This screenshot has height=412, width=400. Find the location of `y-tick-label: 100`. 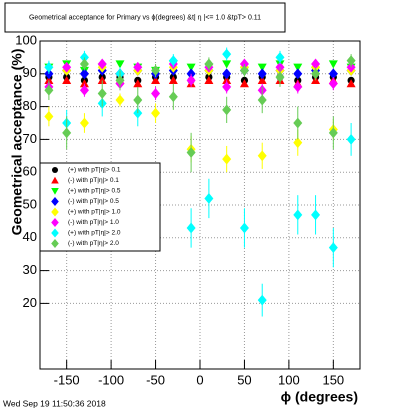

y-tick-label: 100 is located at coordinates (26, 39).